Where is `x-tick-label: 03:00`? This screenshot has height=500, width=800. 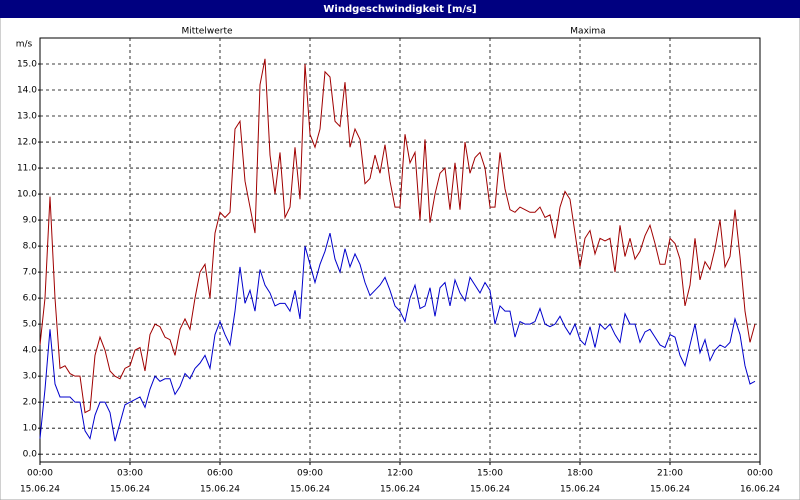 x-tick-label: 03:00 is located at coordinates (130, 474).